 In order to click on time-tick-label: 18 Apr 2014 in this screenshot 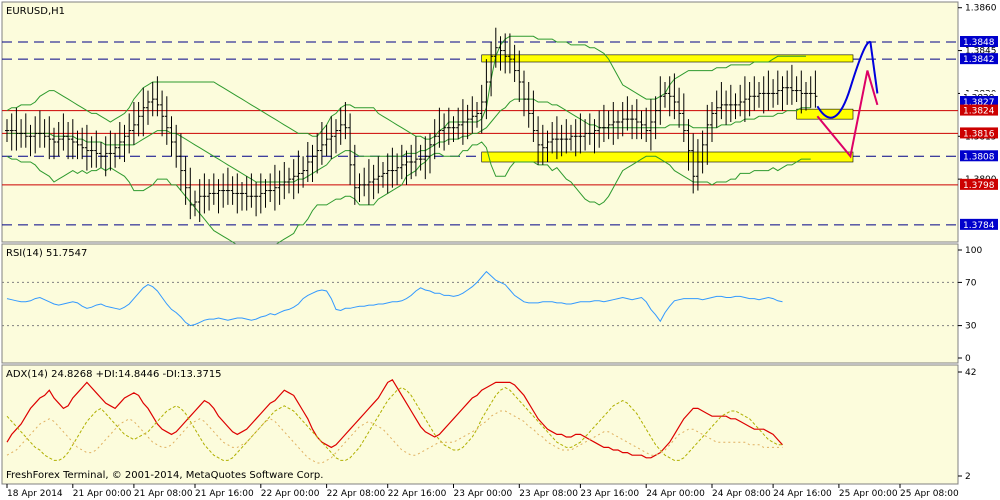, I will do `click(35, 494)`.